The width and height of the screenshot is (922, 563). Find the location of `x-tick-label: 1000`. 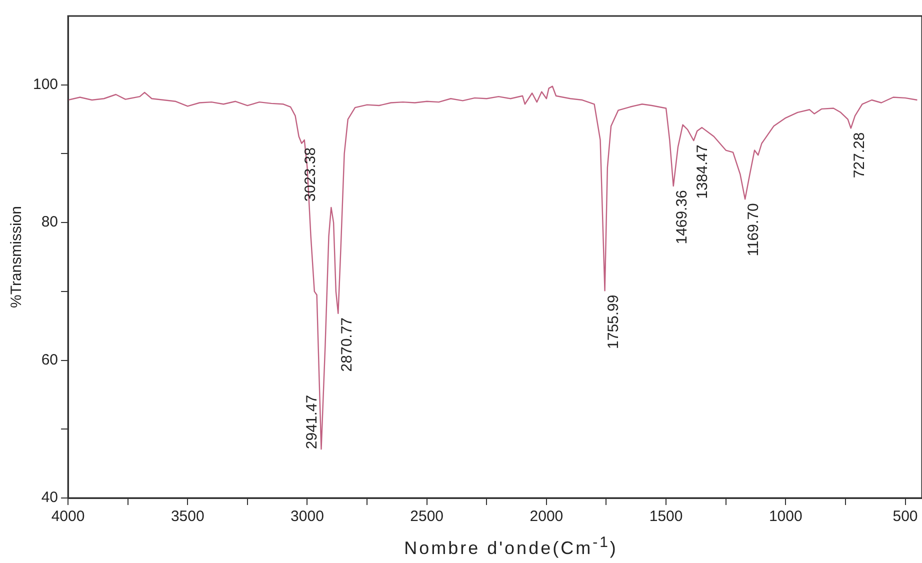

x-tick-label: 1000 is located at coordinates (785, 517).